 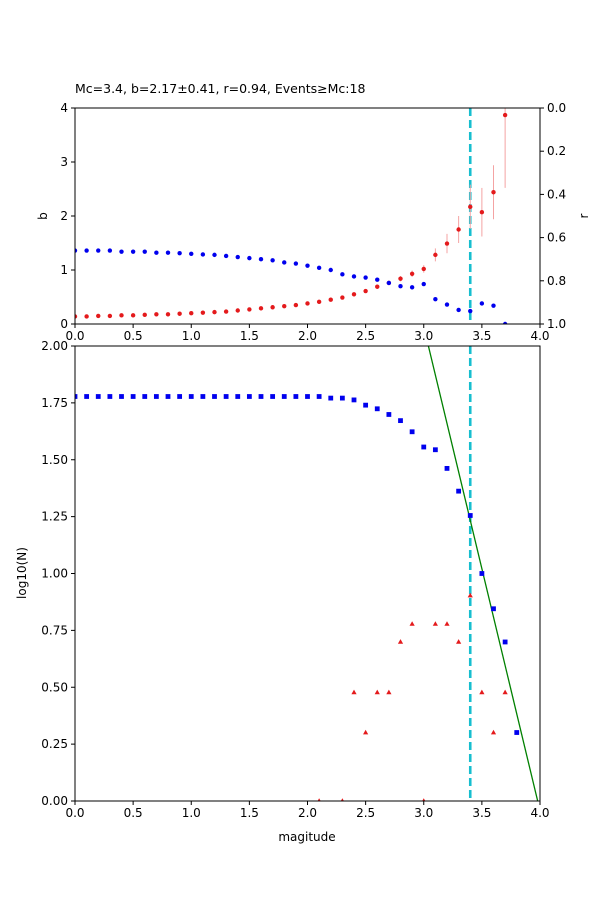 What do you see at coordinates (64, 270) in the screenshot?
I see `y-tick-label: 1` at bounding box center [64, 270].